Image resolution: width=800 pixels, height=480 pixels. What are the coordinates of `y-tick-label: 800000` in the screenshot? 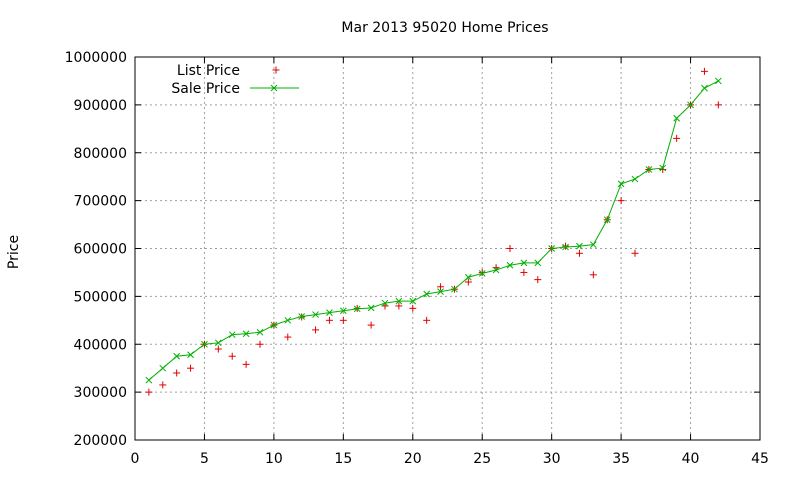 It's located at (100, 154).